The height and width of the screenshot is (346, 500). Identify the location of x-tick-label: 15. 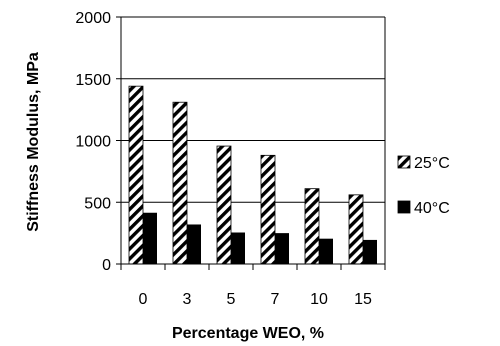
(363, 299).